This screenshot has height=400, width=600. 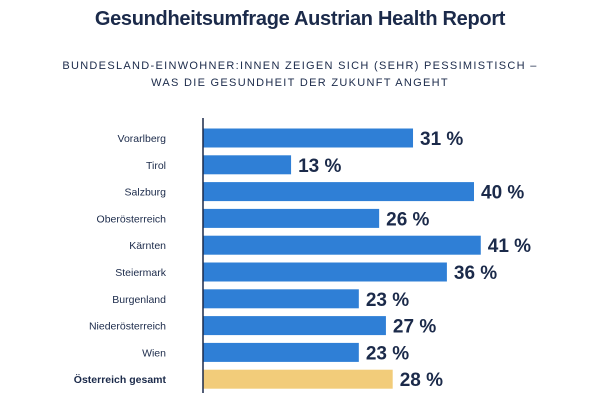 I want to click on value-label: 31 %, so click(x=441, y=139).